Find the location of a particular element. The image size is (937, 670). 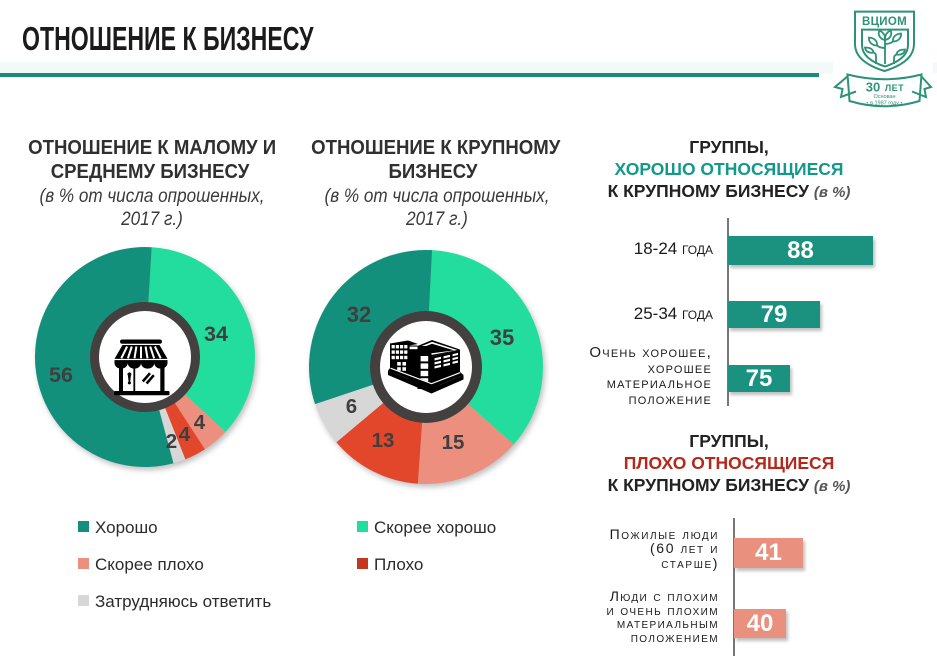

svg-text: Основан is located at coordinates (884, 97).